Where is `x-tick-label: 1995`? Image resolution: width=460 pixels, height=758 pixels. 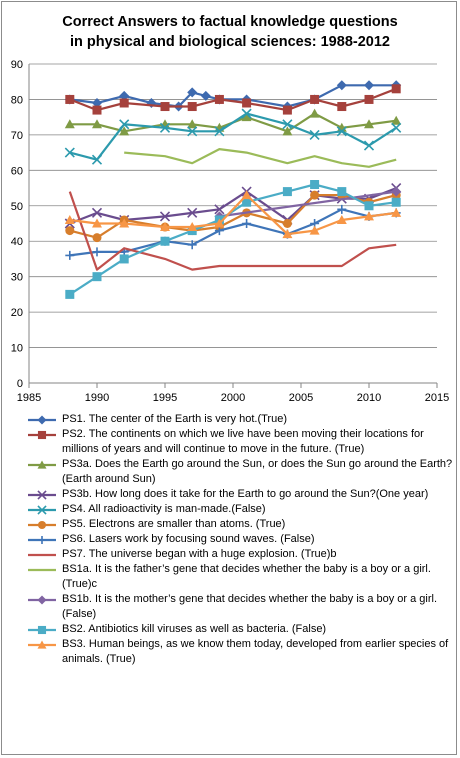 x-tick-label: 1995 is located at coordinates (165, 398).